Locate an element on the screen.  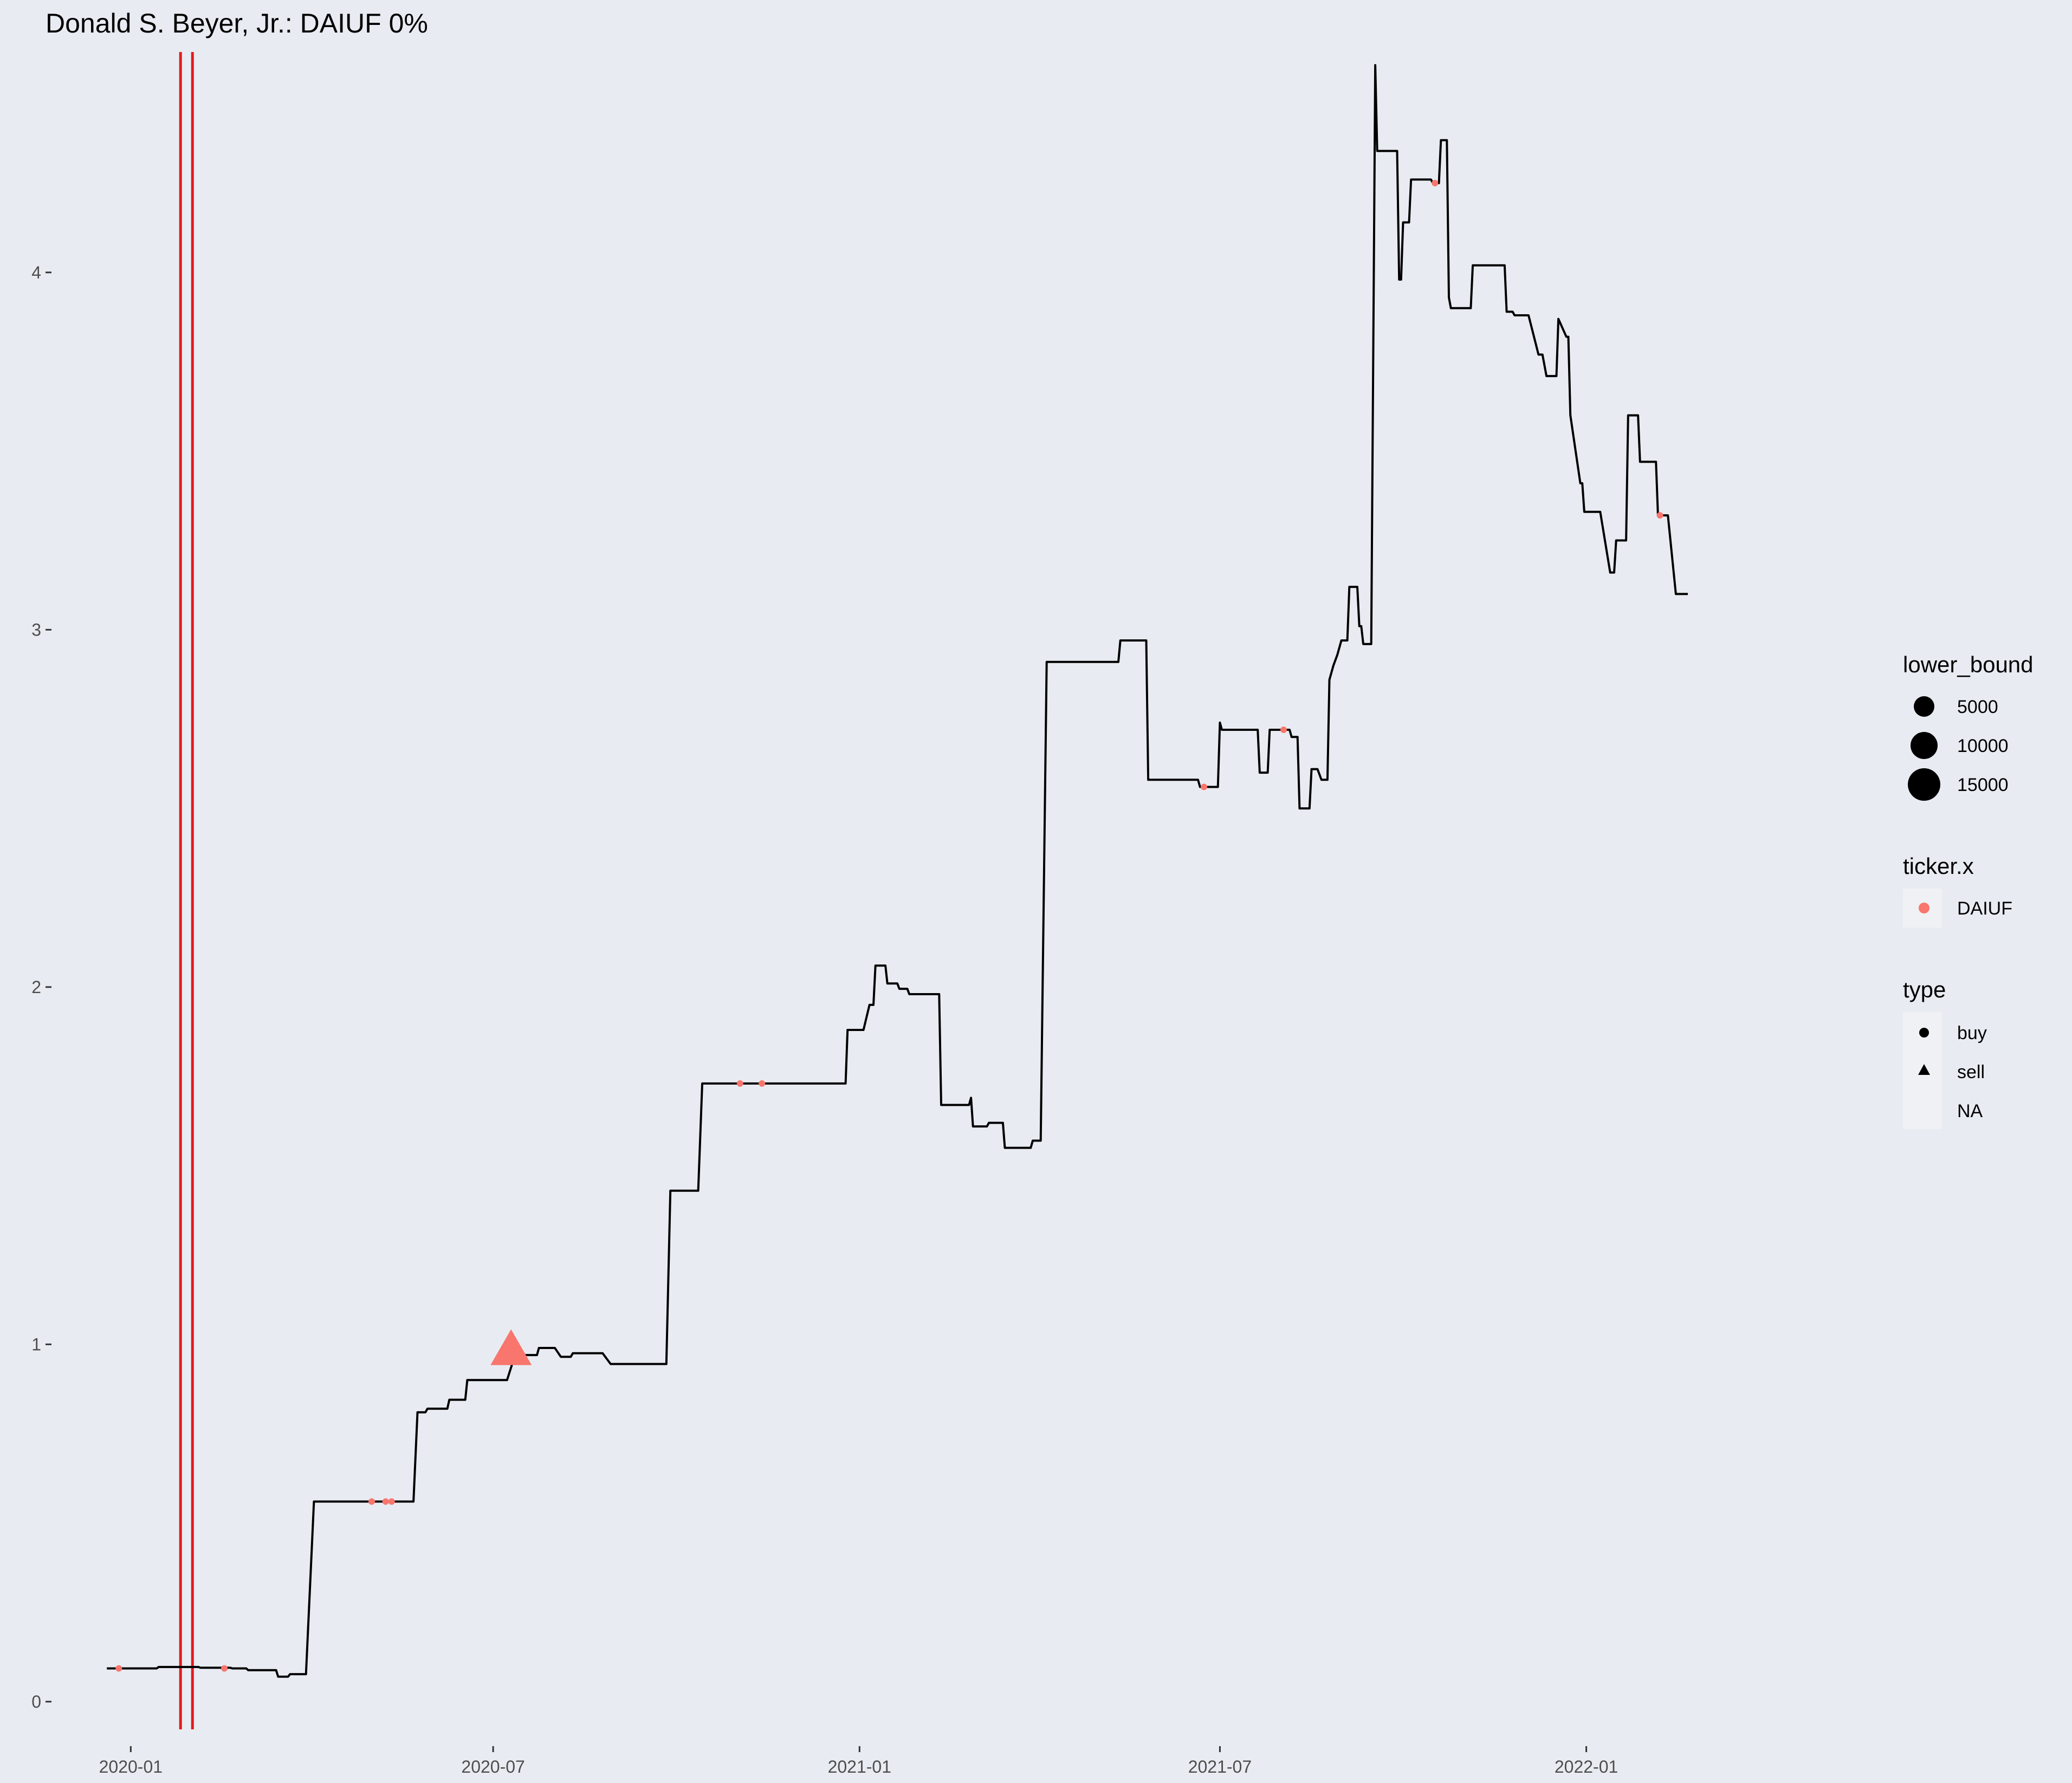
legend-shape: type buy sell NA is located at coordinates (1945, 1053).